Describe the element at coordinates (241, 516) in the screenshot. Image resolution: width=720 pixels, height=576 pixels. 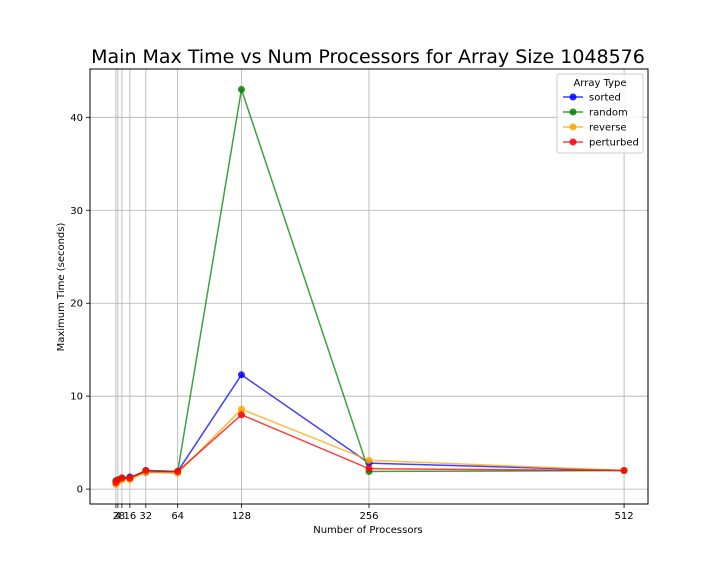
I see `x-tick-label: 128` at that location.